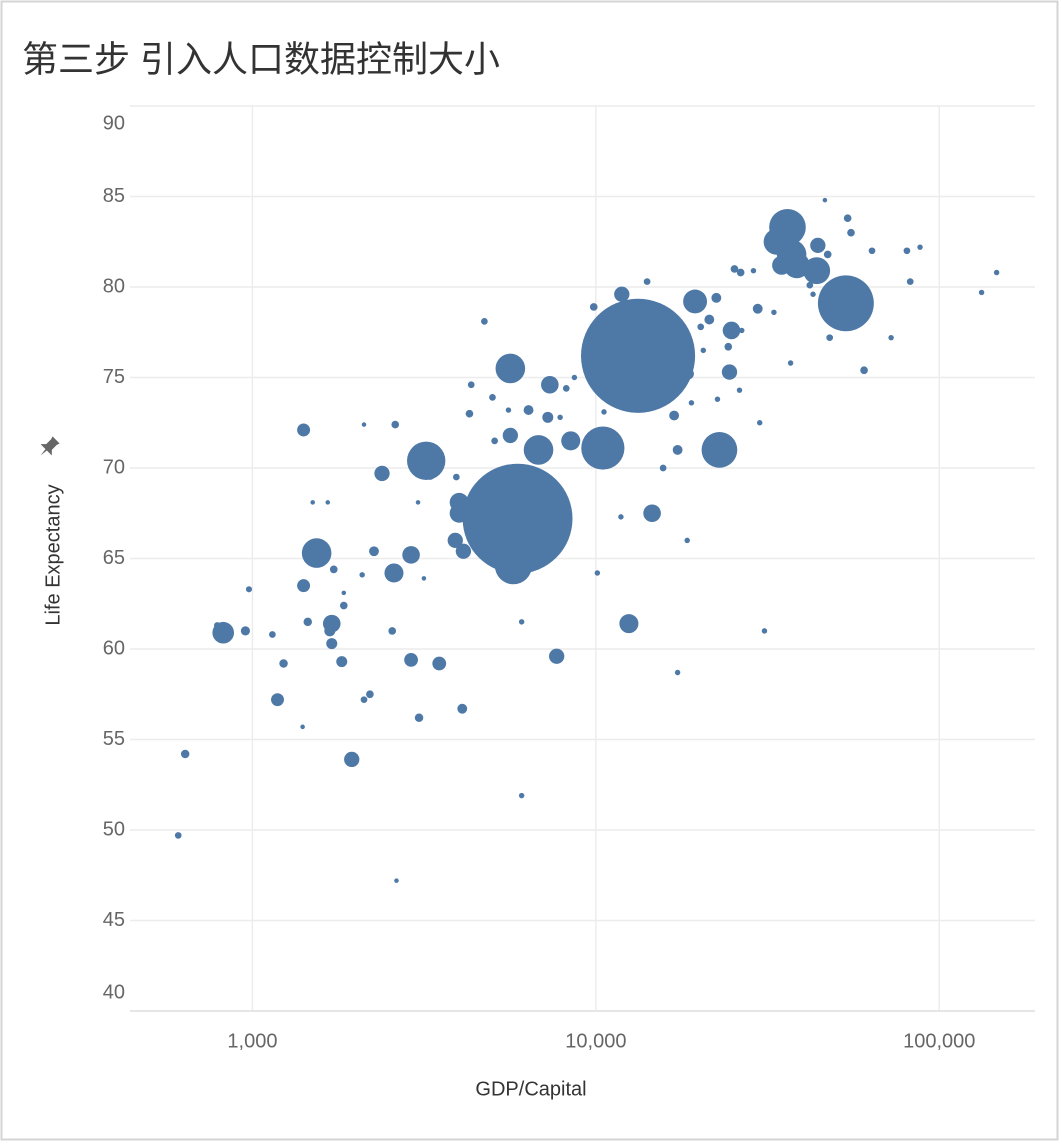 This screenshot has height=1146, width=1062. I want to click on y-tick-label: 50, so click(114, 829).